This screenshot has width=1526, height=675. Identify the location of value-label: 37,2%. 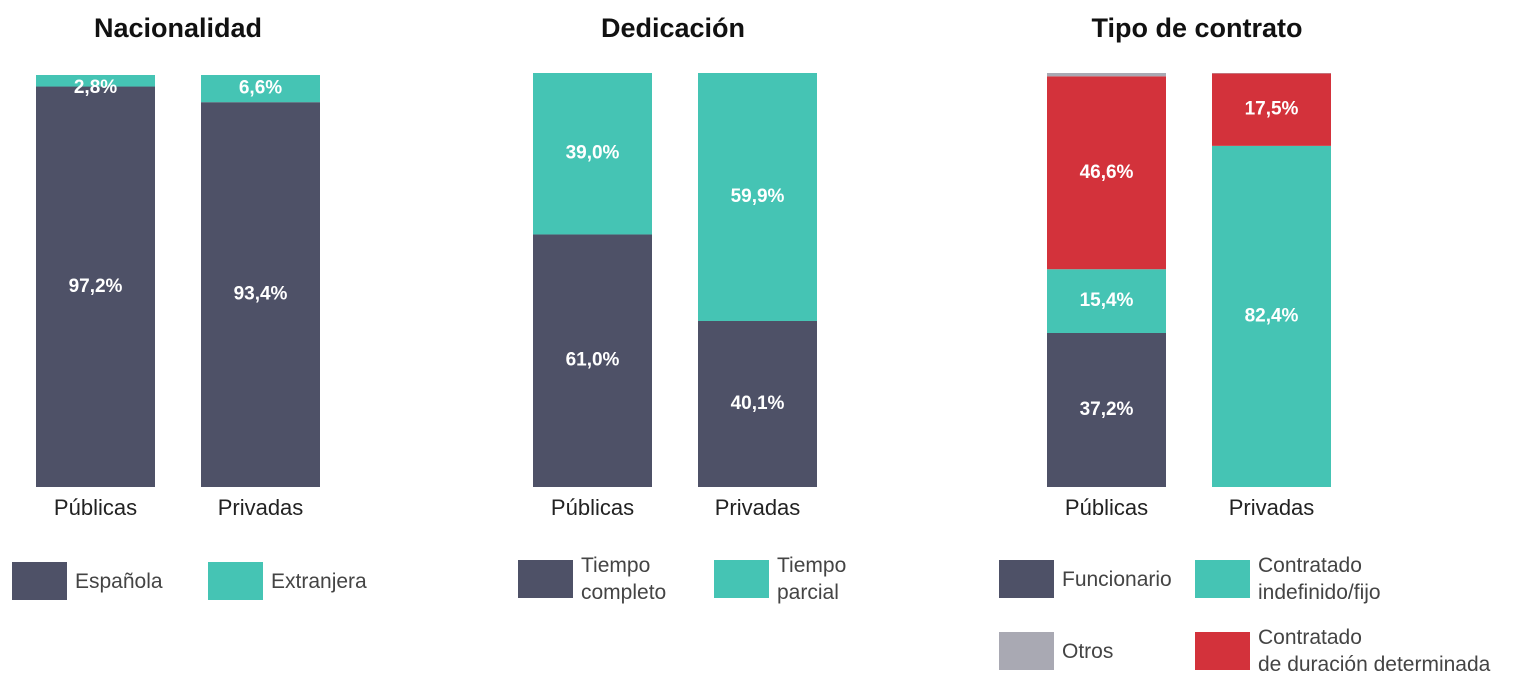
(1107, 409).